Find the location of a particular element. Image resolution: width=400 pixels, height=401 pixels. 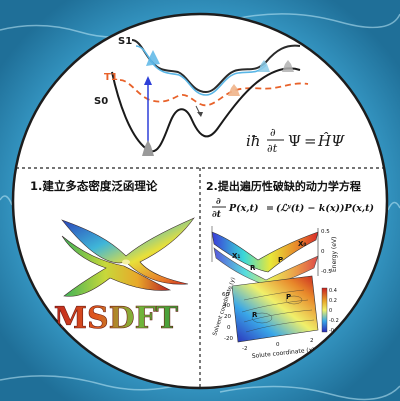

surface-lower is located at coordinates (266, 267).